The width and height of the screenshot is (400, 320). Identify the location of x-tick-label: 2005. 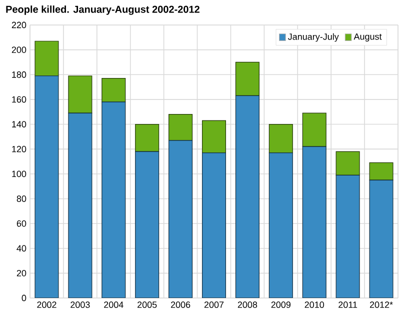
(147, 305).